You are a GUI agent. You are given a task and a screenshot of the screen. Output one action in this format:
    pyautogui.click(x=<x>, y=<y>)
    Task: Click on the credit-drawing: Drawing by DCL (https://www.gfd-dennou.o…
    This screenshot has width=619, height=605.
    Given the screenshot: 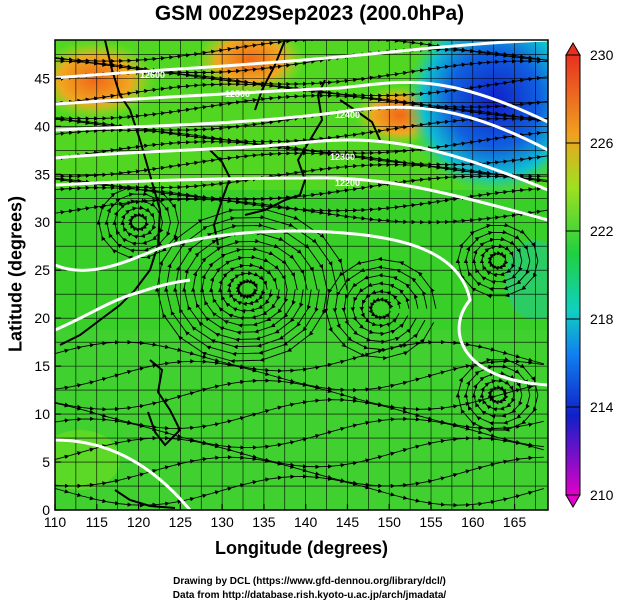 What is the action you would take?
    pyautogui.click(x=309, y=581)
    